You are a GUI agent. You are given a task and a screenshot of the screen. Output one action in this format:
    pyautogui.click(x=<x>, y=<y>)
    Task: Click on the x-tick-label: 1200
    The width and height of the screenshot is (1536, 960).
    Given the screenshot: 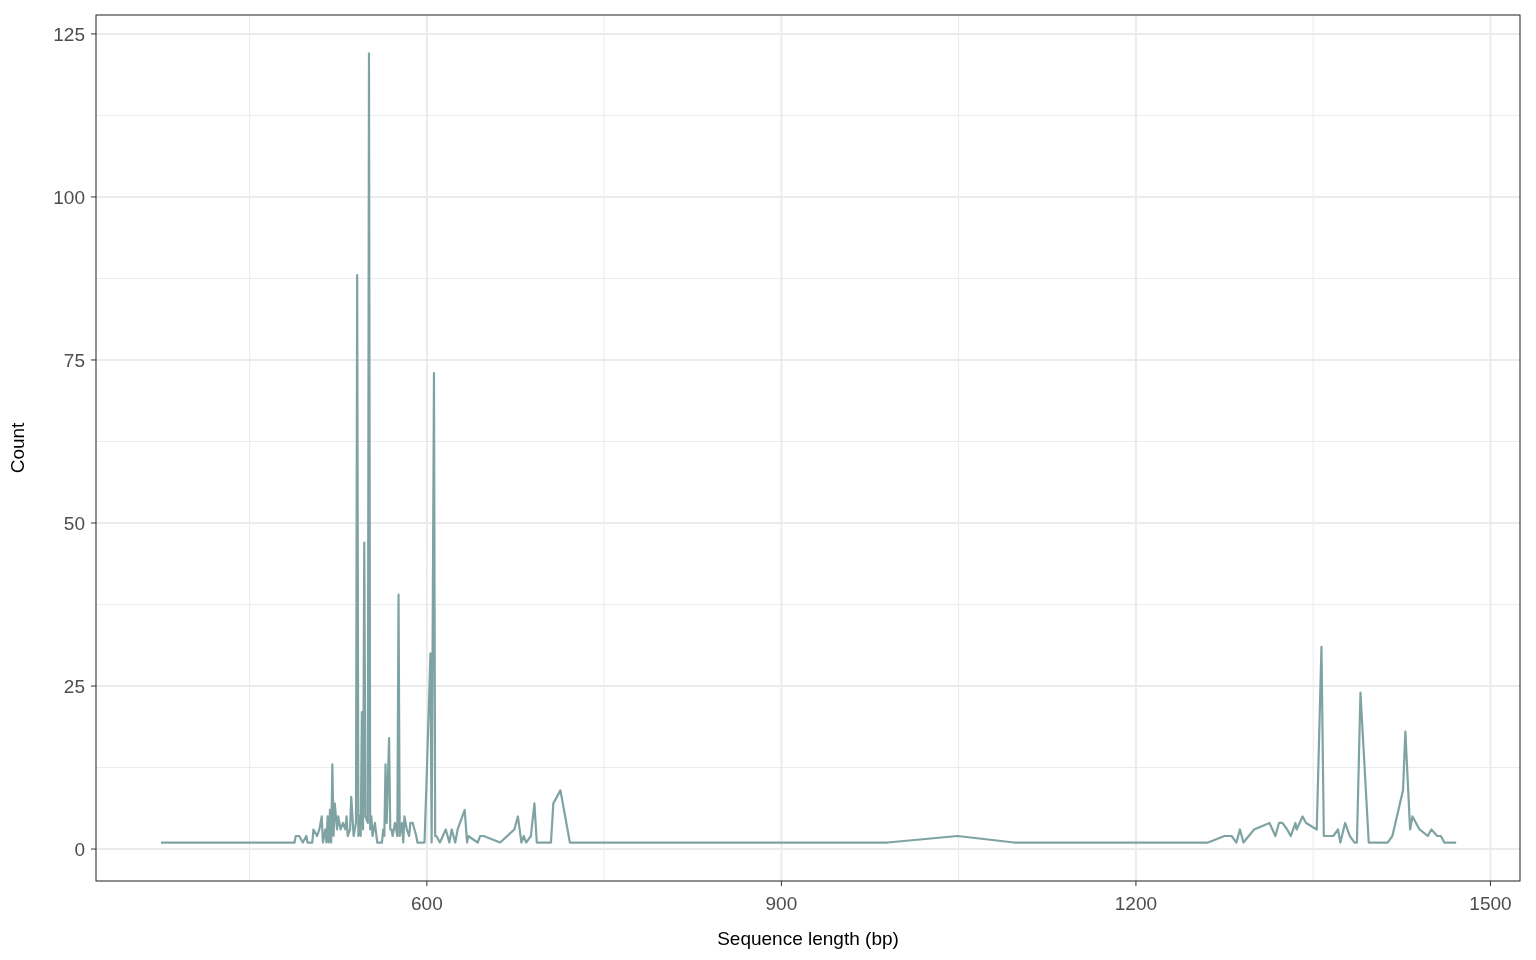 What is the action you would take?
    pyautogui.click(x=1136, y=903)
    